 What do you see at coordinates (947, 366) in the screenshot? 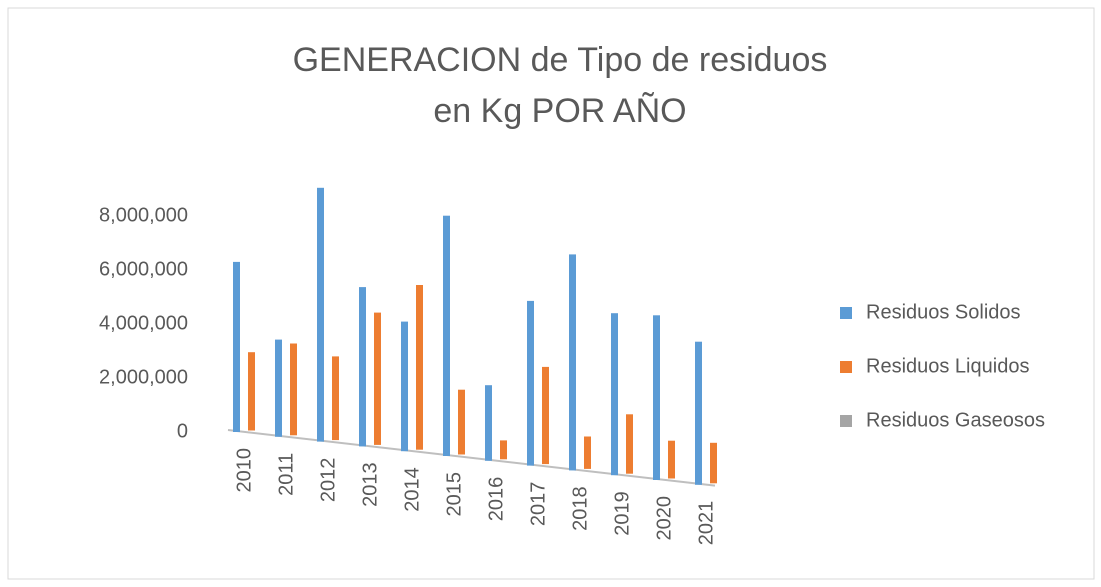
I see `legend-label: Residuos Liquidos` at bounding box center [947, 366].